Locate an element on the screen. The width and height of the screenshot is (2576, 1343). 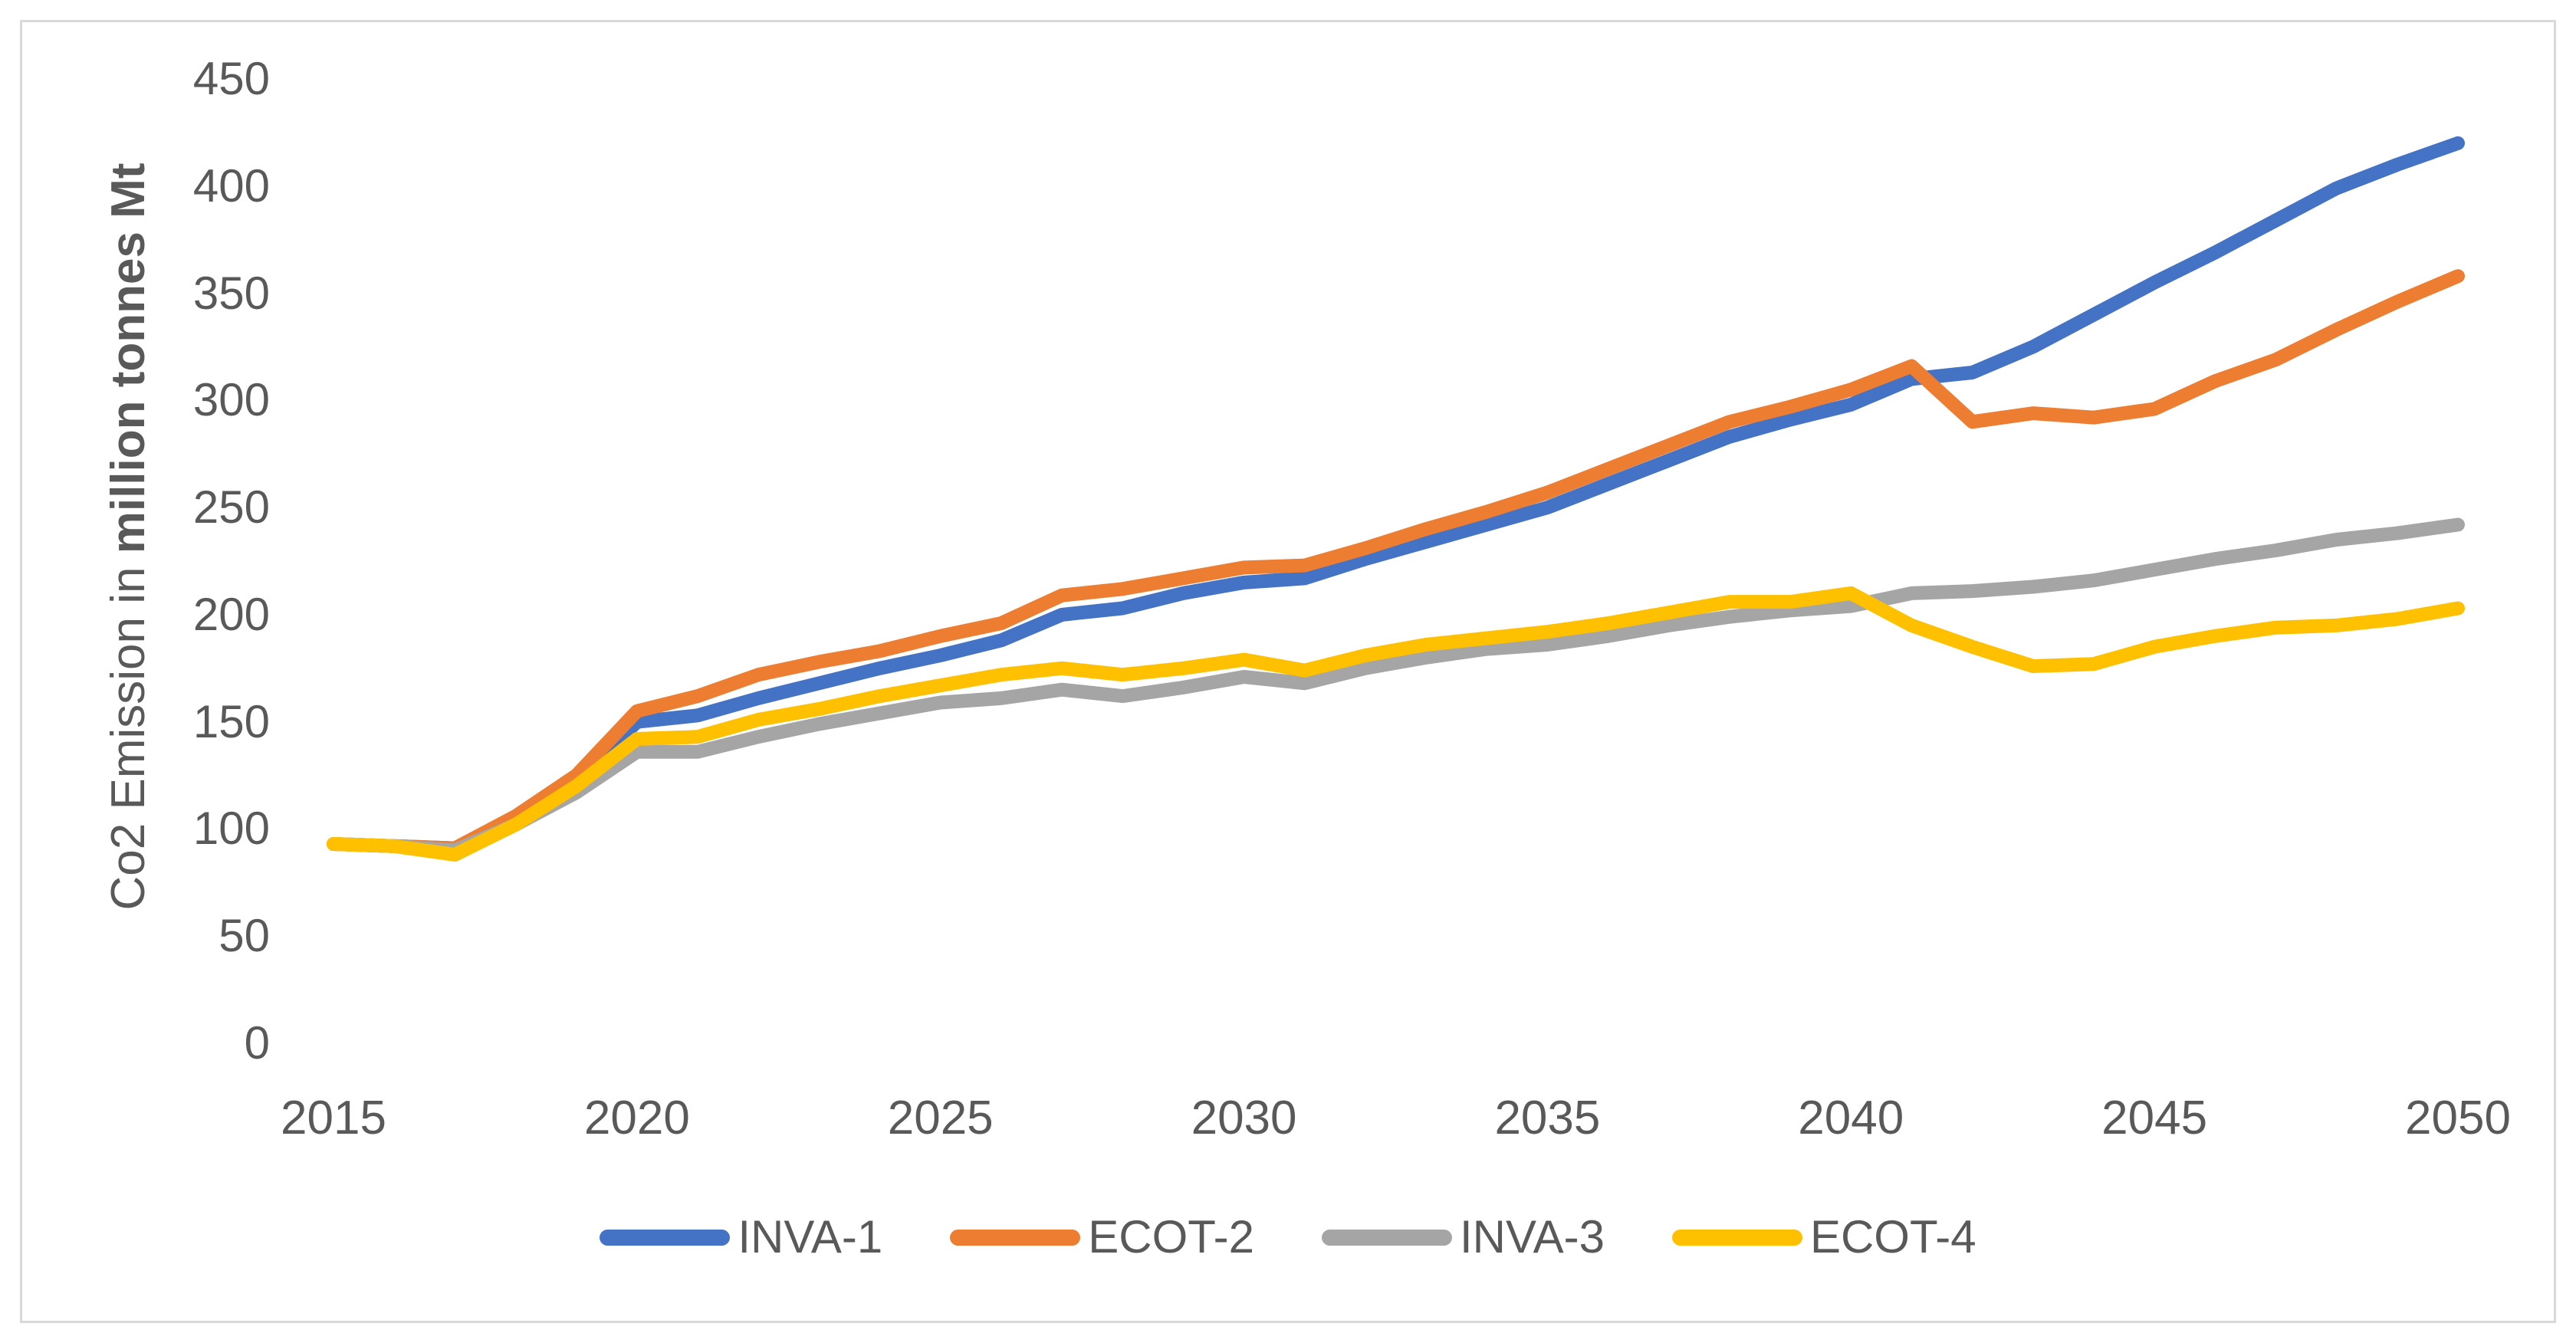
legend-item-INVA-3: INVA-3 is located at coordinates (1464, 1237).